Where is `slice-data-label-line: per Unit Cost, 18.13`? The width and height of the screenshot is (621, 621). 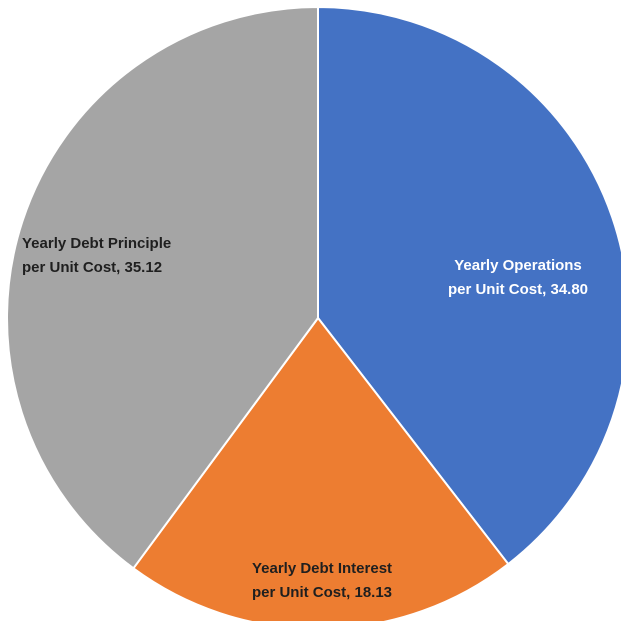
slice-data-label-line: per Unit Cost, 18.13 is located at coordinates (322, 592).